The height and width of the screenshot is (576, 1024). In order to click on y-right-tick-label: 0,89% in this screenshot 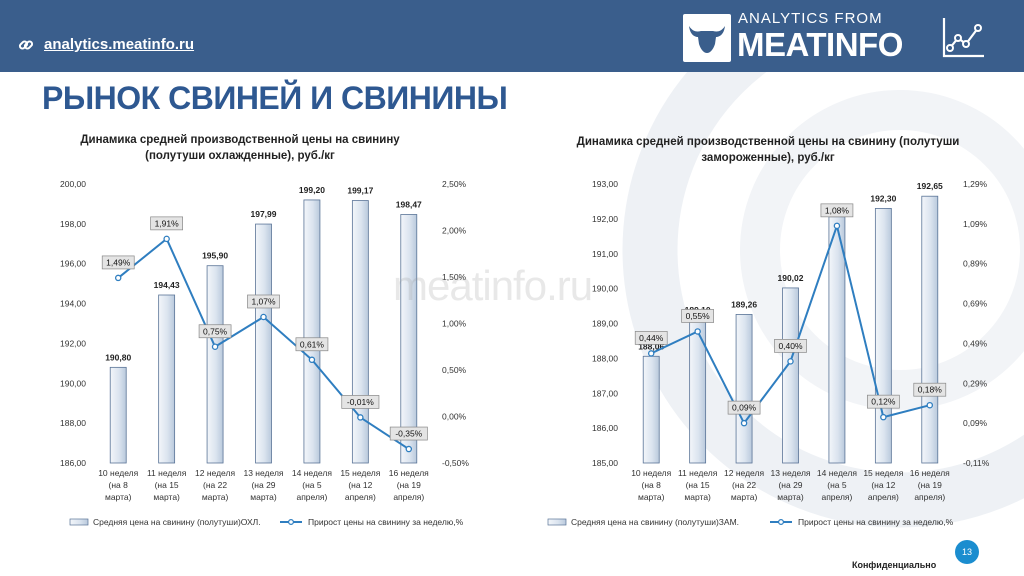, I will do `click(975, 264)`.